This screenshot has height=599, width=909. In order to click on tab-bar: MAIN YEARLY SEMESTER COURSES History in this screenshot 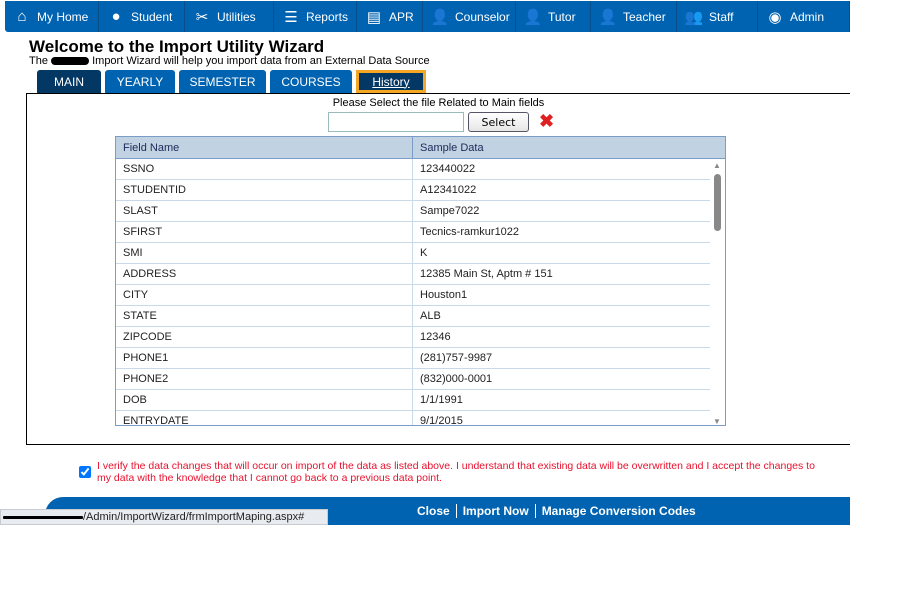, I will do `click(231, 81)`.